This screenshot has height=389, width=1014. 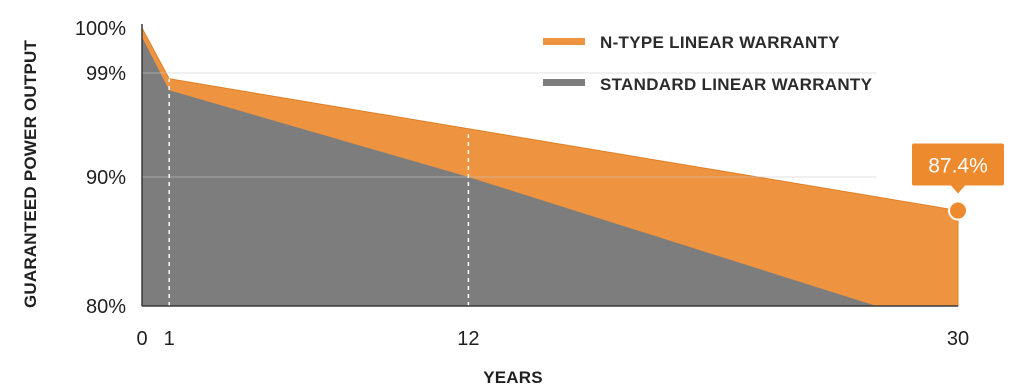 What do you see at coordinates (720, 42) in the screenshot?
I see `legend-label-n-type: N-TYPE LINEAR WARRANTY` at bounding box center [720, 42].